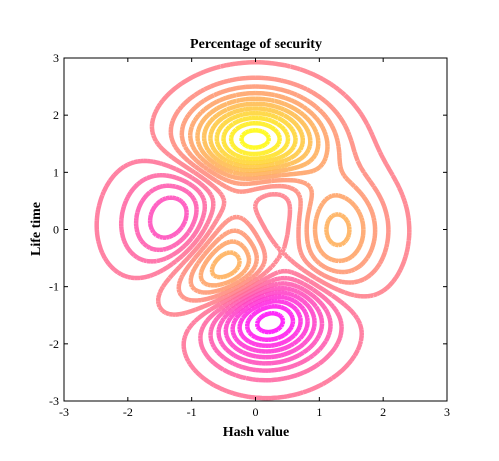 This screenshot has width=499, height=461. I want to click on y-tick-label: -2, so click(54, 344).